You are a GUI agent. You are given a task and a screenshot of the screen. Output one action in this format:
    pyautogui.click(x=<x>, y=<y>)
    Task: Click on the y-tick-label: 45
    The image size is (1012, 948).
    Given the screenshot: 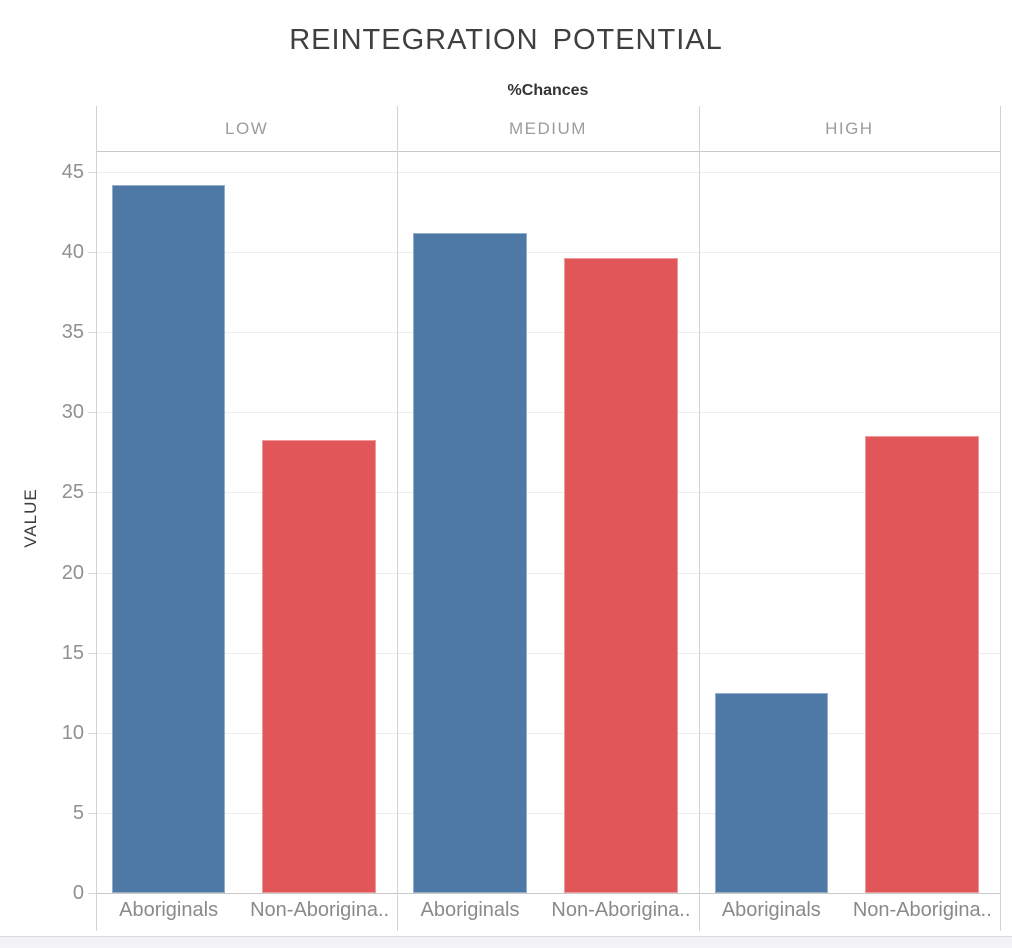 What is the action you would take?
    pyautogui.click(x=72, y=171)
    